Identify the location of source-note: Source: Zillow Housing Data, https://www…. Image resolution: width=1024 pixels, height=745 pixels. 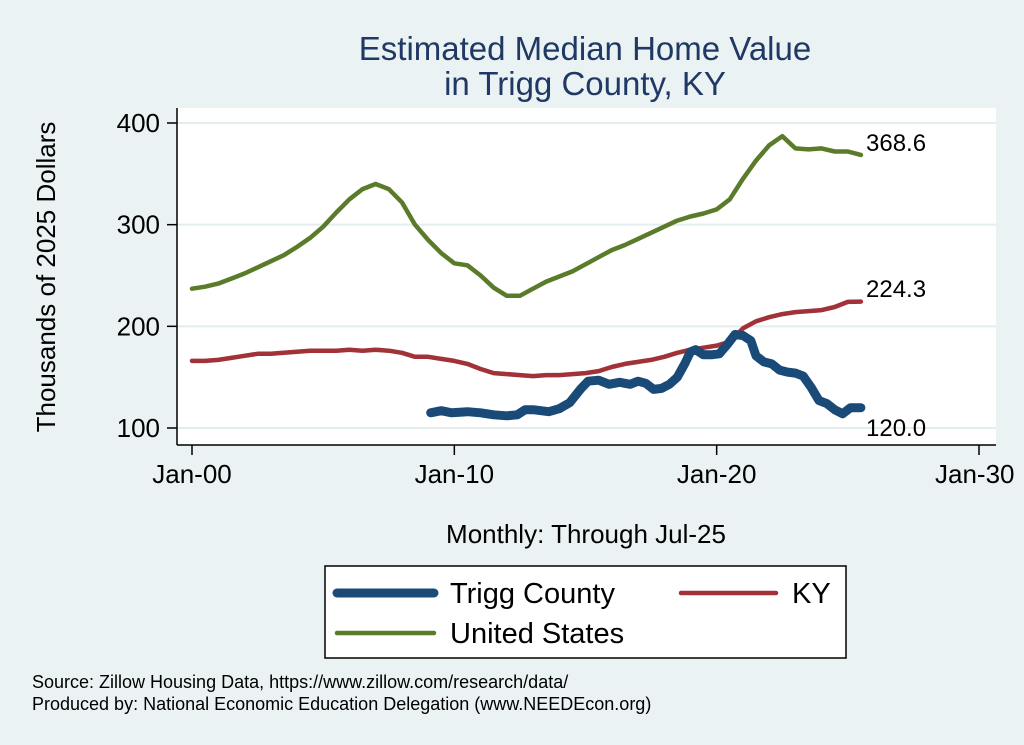
(300, 682).